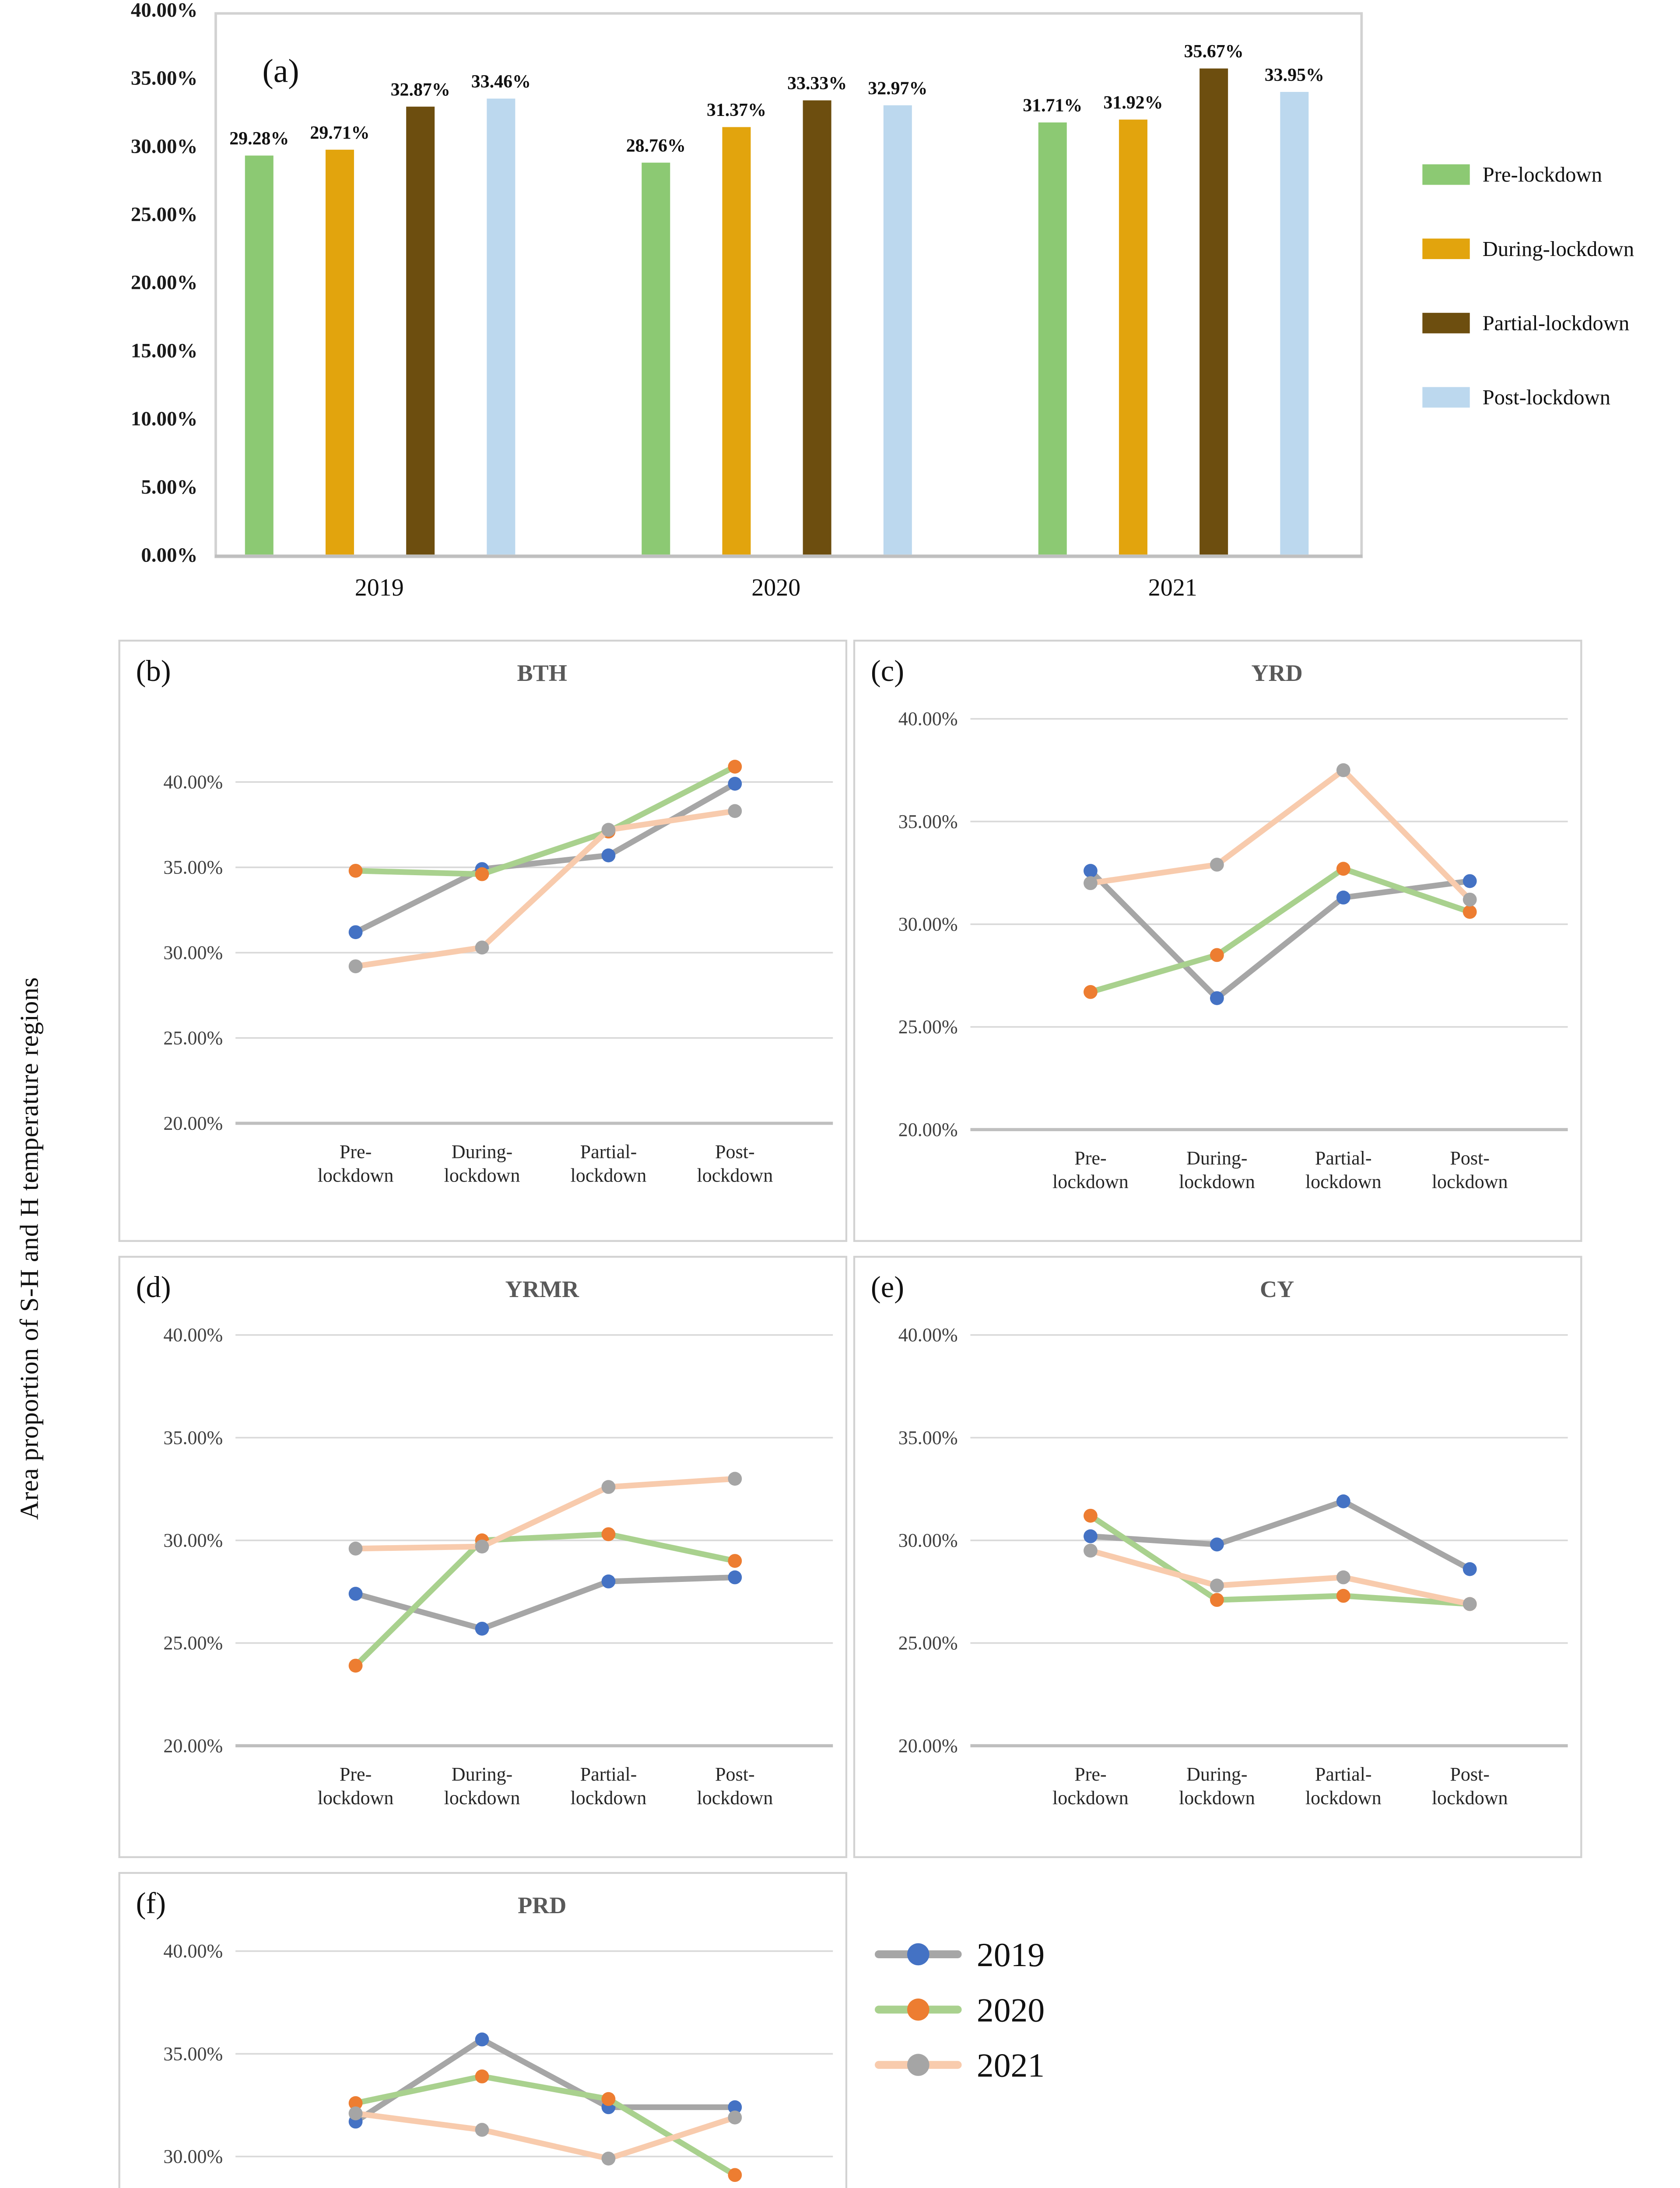 The image size is (1680, 2188). I want to click on bar-series-Pre-lockdown: 29.28% 28.76% 31.71%, so click(656, 325).